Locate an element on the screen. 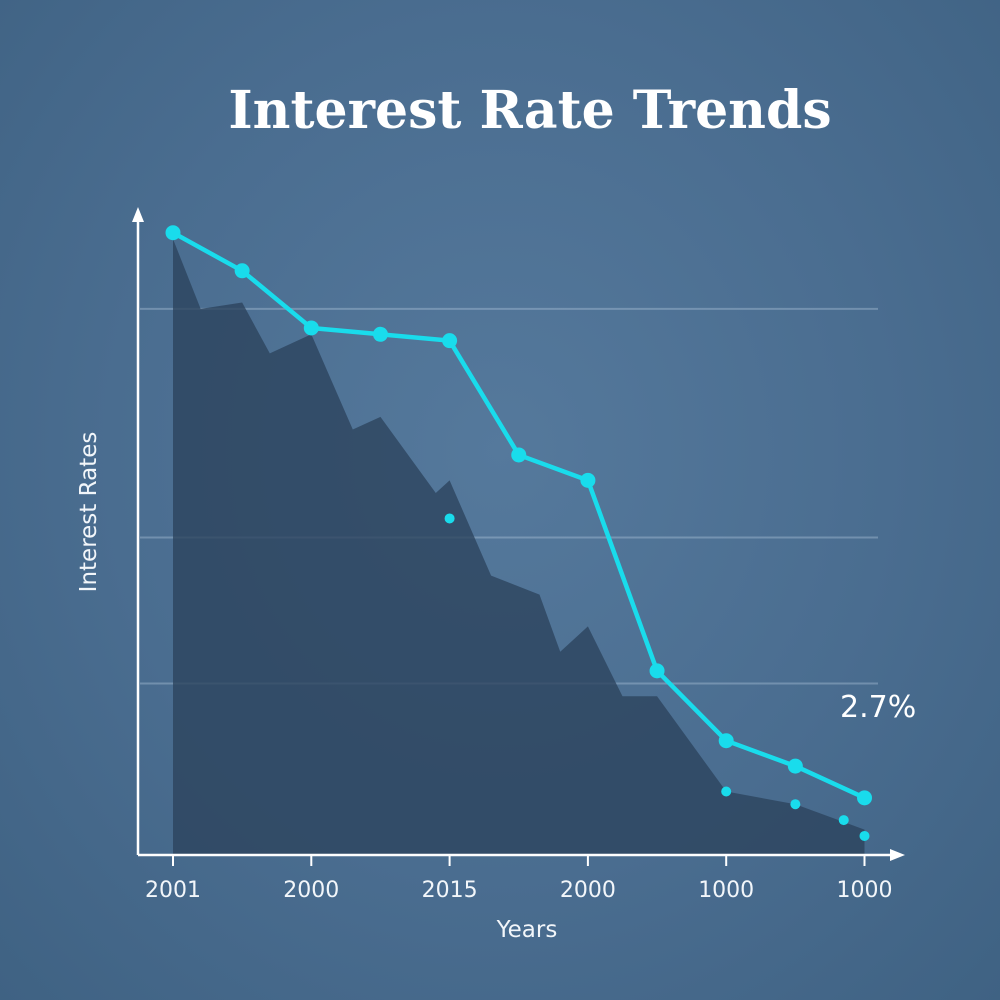  chart-title: Interest Rate Trends is located at coordinates (529, 110).